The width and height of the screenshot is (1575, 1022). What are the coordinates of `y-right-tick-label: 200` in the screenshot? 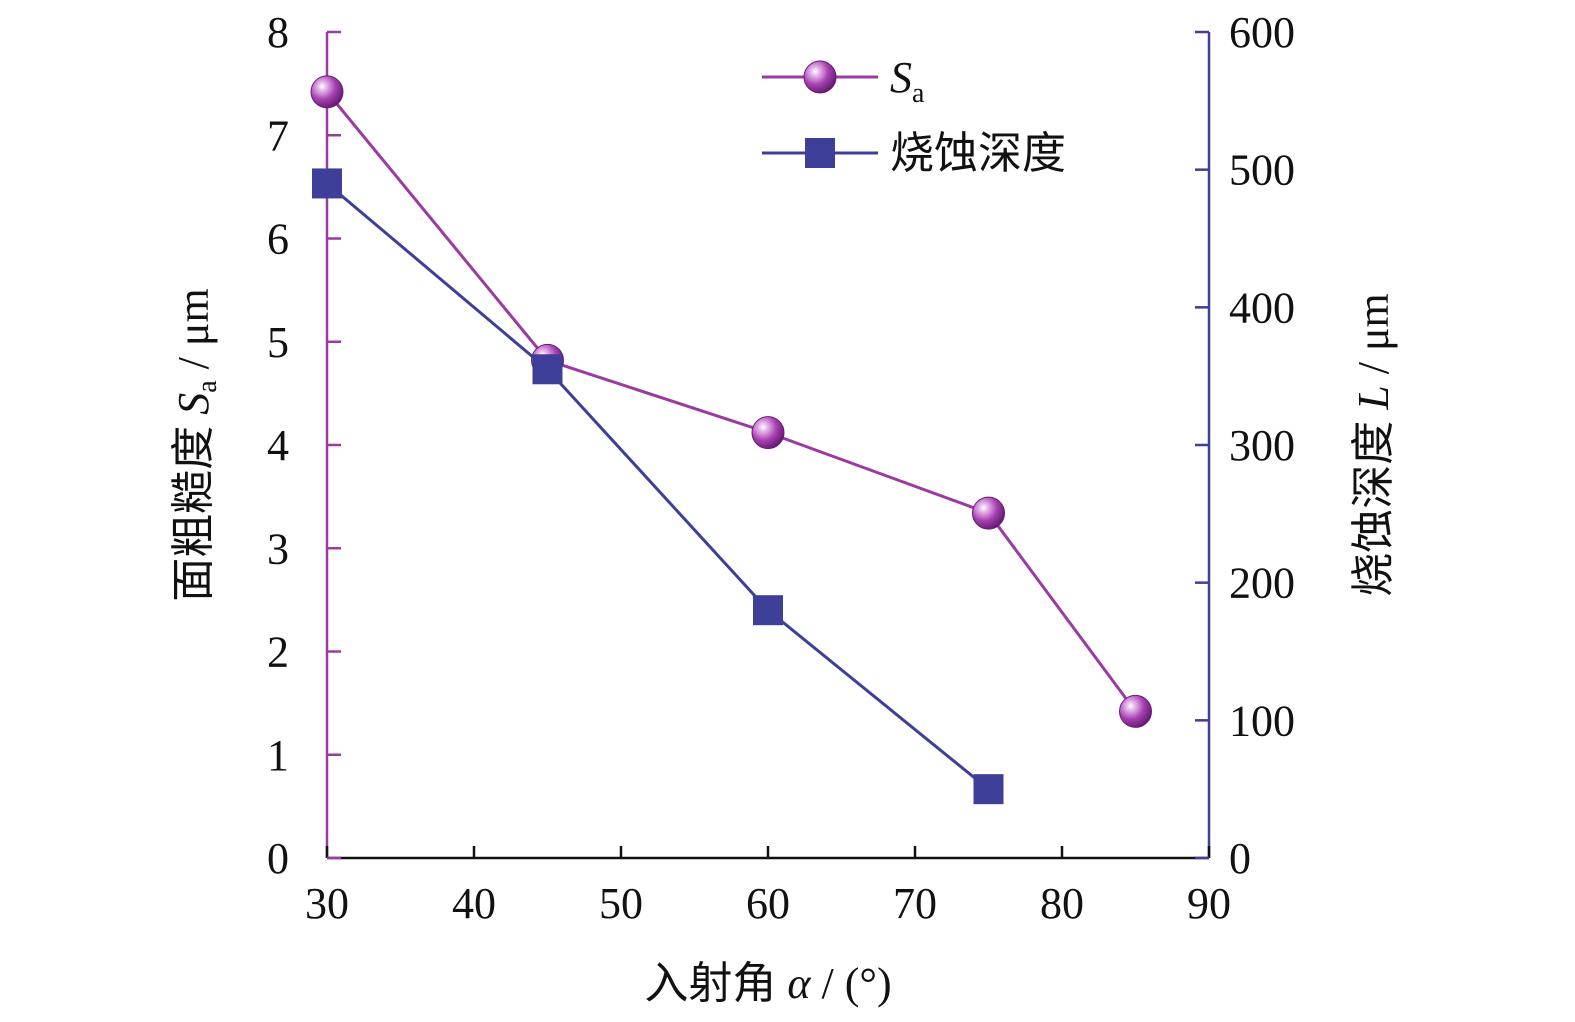 It's located at (1262, 583).